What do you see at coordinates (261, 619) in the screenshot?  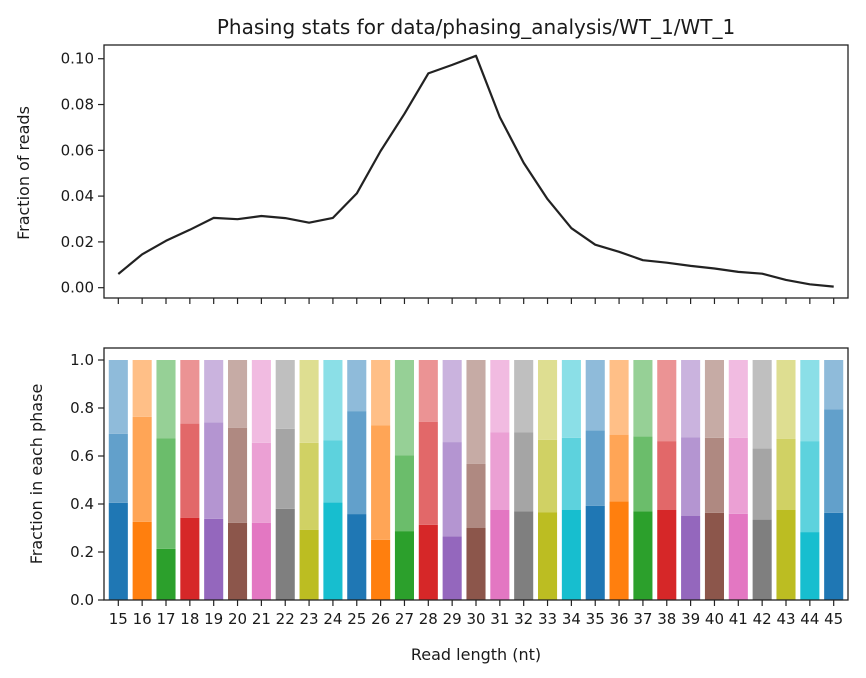 I see `bar-chart-x-tick-label: 21` at bounding box center [261, 619].